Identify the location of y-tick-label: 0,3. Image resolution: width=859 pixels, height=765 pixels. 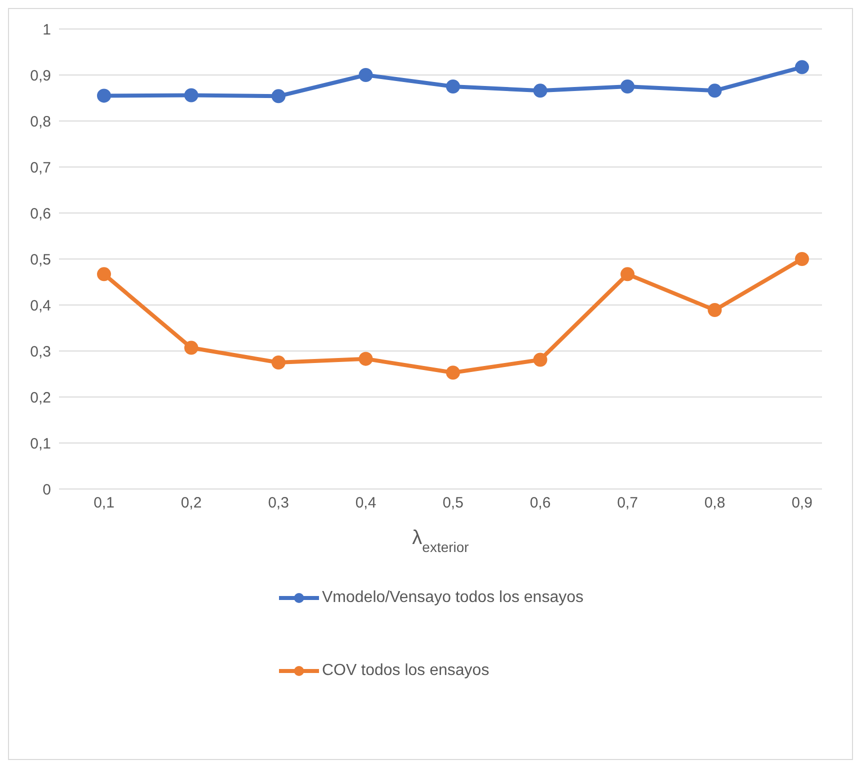
(40, 351).